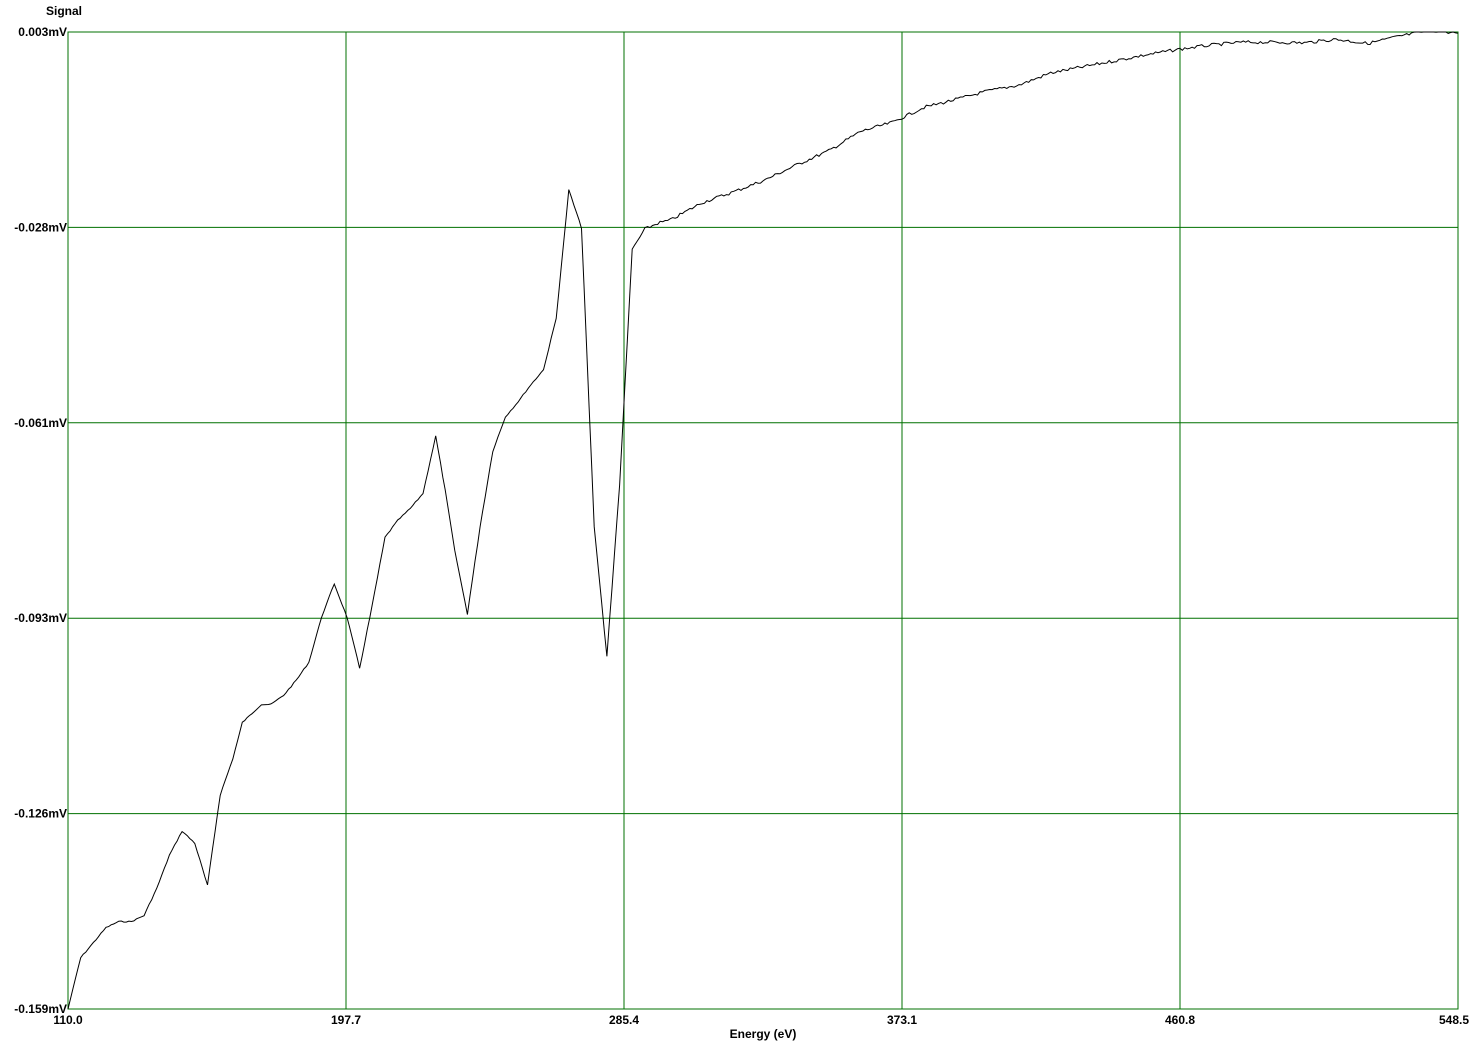 Image resolution: width=1478 pixels, height=1043 pixels. I want to click on x-tick-label: 373.1, so click(902, 1020).